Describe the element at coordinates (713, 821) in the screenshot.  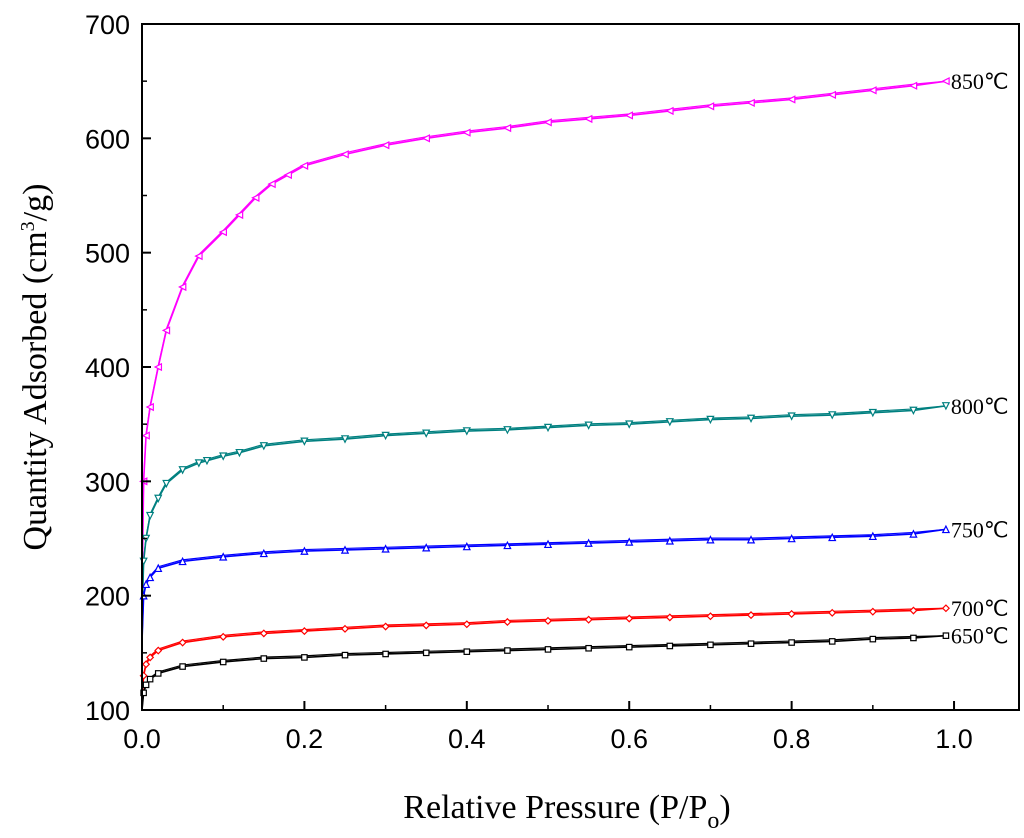
I see `x-axis-title-subscript: o` at that location.